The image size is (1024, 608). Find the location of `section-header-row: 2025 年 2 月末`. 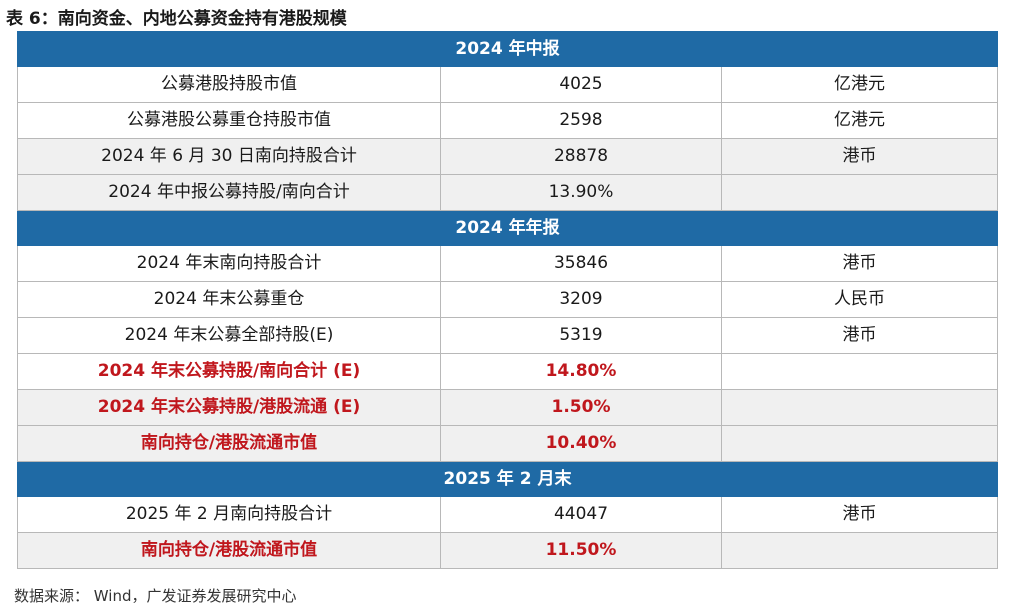

section-header-row: 2025 年 2 月末 is located at coordinates (507, 479).